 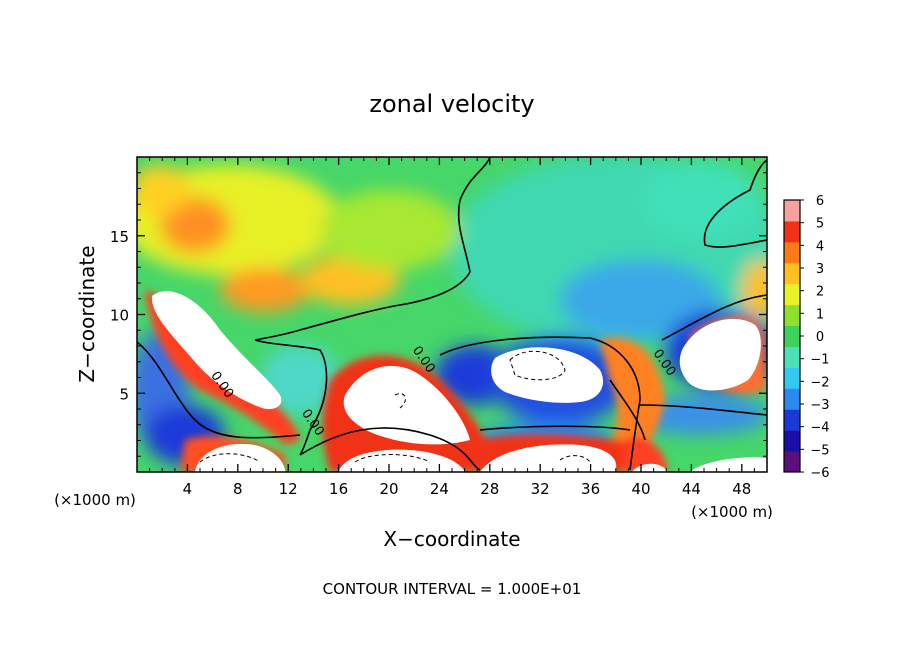 What do you see at coordinates (732, 512) in the screenshot?
I see `x-unit-right: (×1000 m)` at bounding box center [732, 512].